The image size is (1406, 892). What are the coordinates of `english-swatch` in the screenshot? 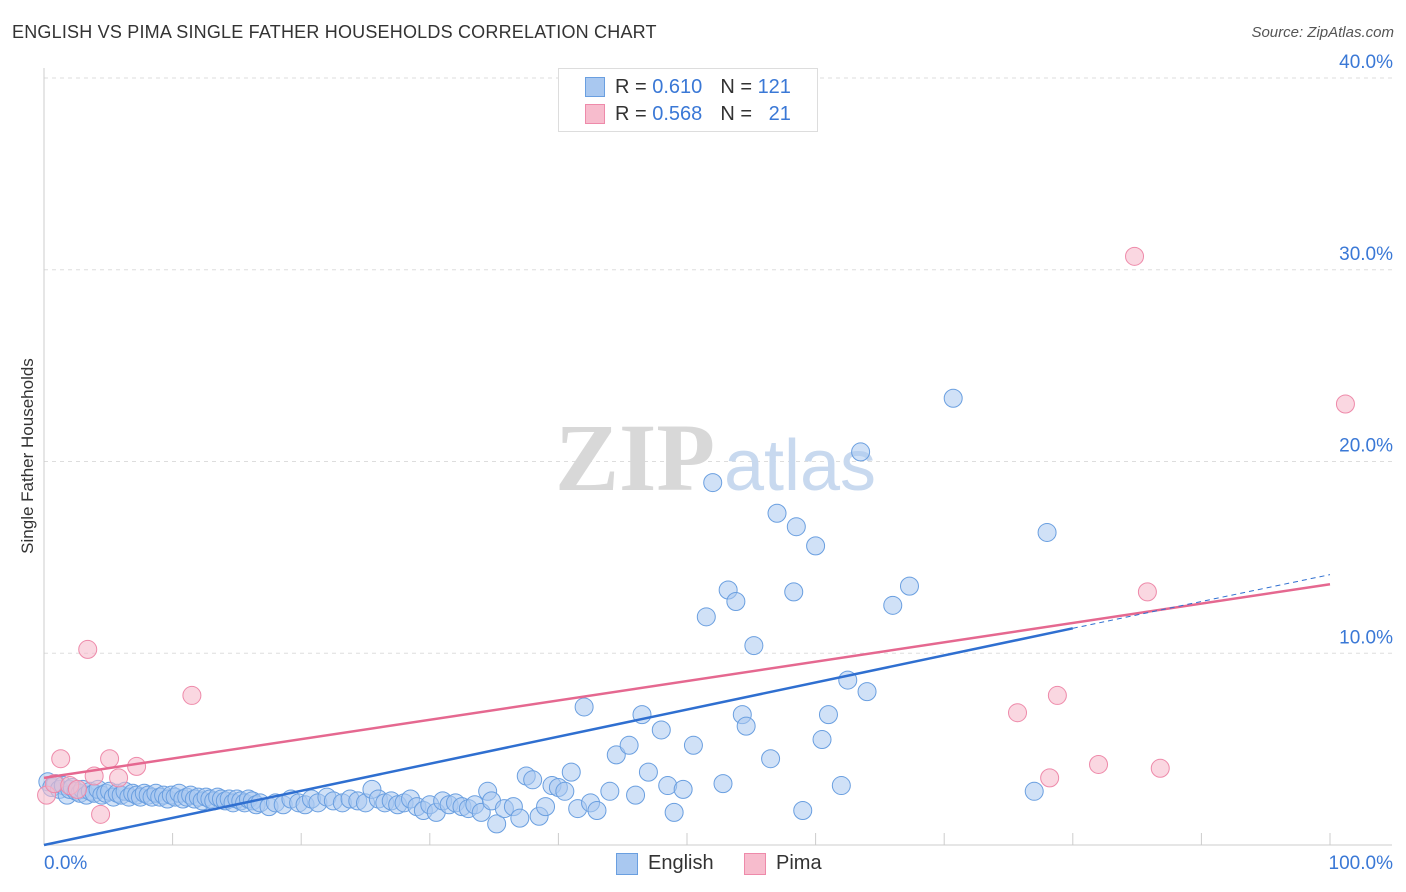 It's located at (595, 87).